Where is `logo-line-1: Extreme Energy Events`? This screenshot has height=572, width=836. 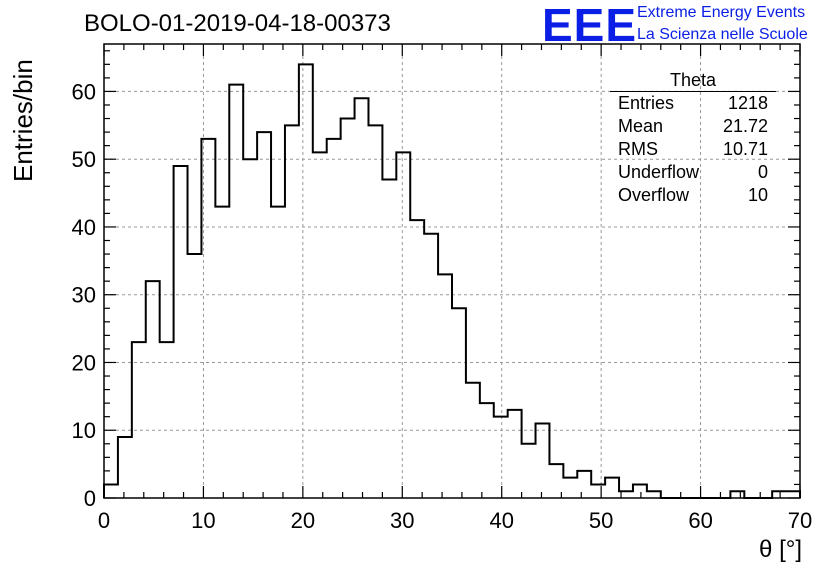
logo-line-1: Extreme Energy Events is located at coordinates (721, 12).